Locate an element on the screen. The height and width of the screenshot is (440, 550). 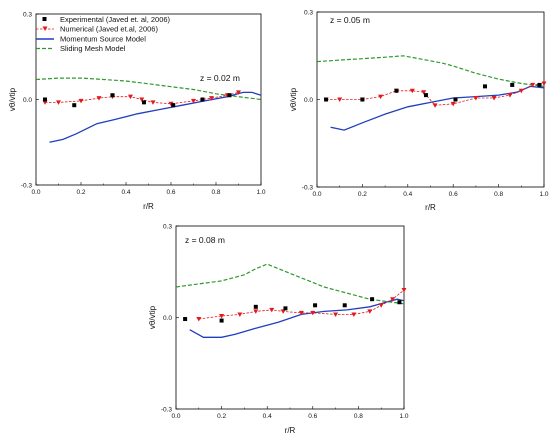
panel-label: z = 0.08 m is located at coordinates (205, 240).